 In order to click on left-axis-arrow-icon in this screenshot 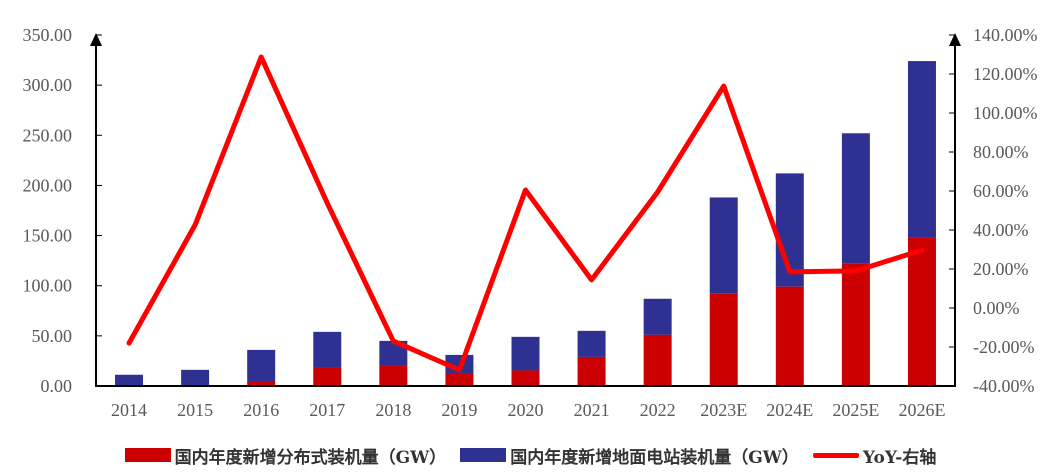, I will do `click(96, 39)`.